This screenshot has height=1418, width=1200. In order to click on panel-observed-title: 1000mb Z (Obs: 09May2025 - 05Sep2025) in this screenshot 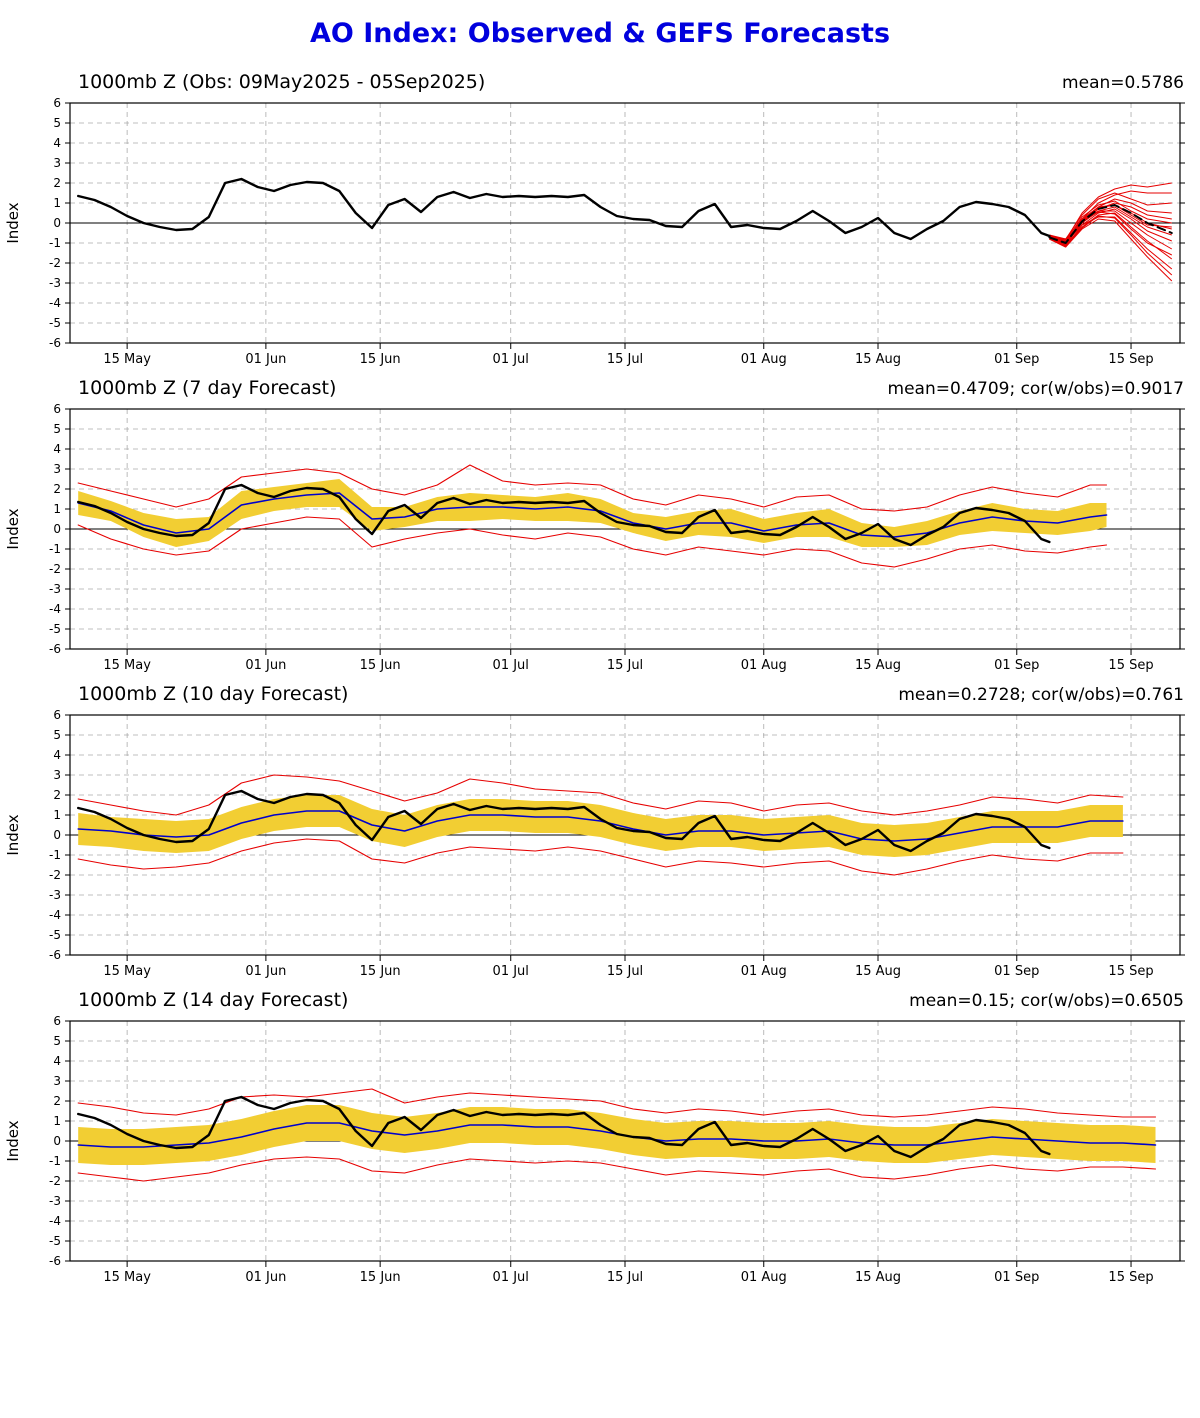, I will do `click(282, 82)`.